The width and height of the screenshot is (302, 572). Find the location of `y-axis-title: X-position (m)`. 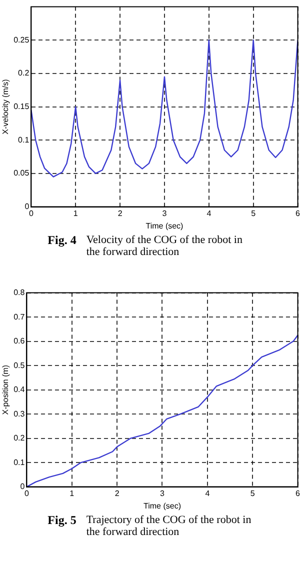

y-axis-title: X-position (m) is located at coordinates (5, 389).